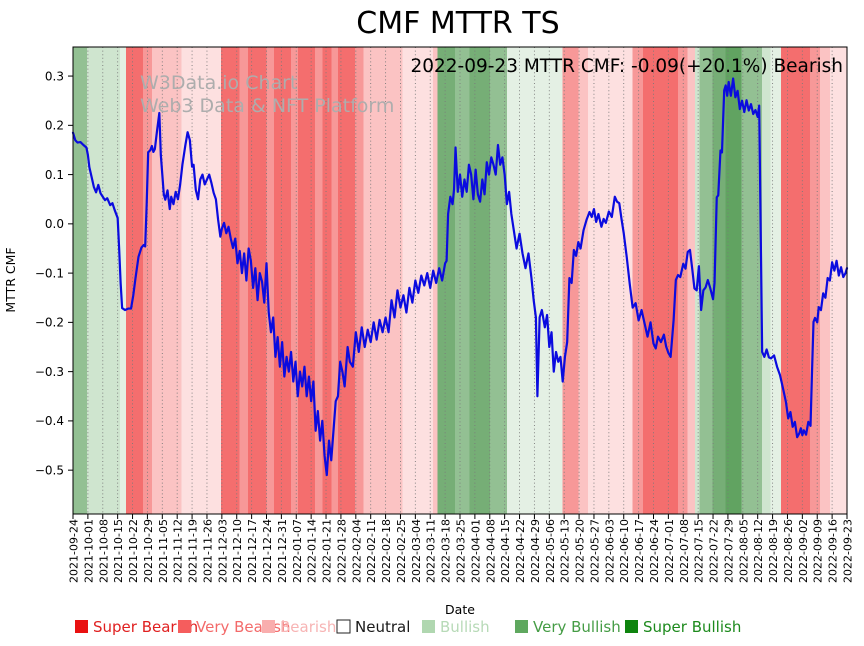 This screenshot has width=864, height=646. I want to click on y-tick-label: −0.5, so click(49, 470).